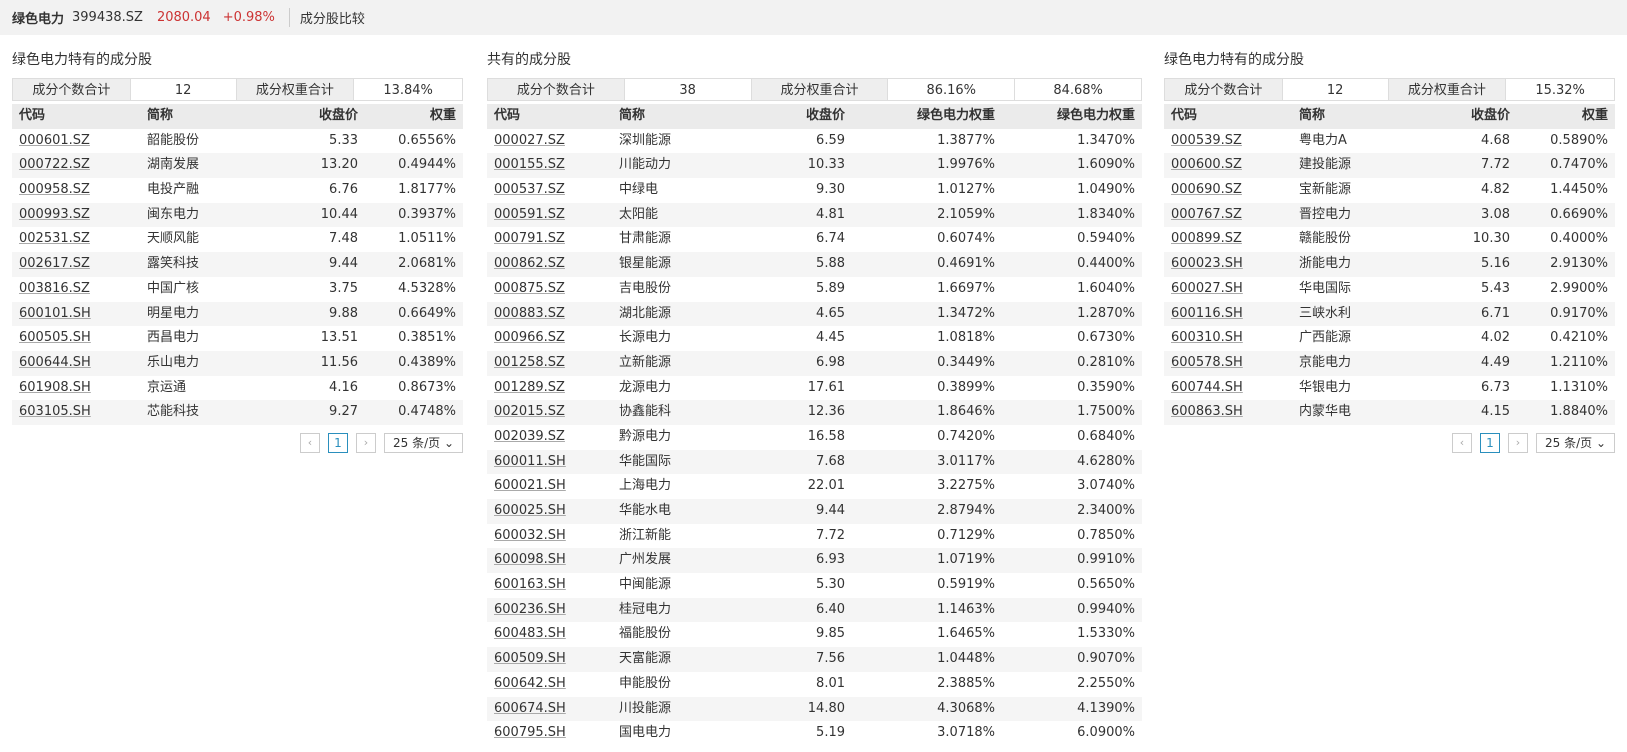 This screenshot has height=752, width=1627. I want to click on stock-code-link: 000767.SZ, so click(1206, 214).